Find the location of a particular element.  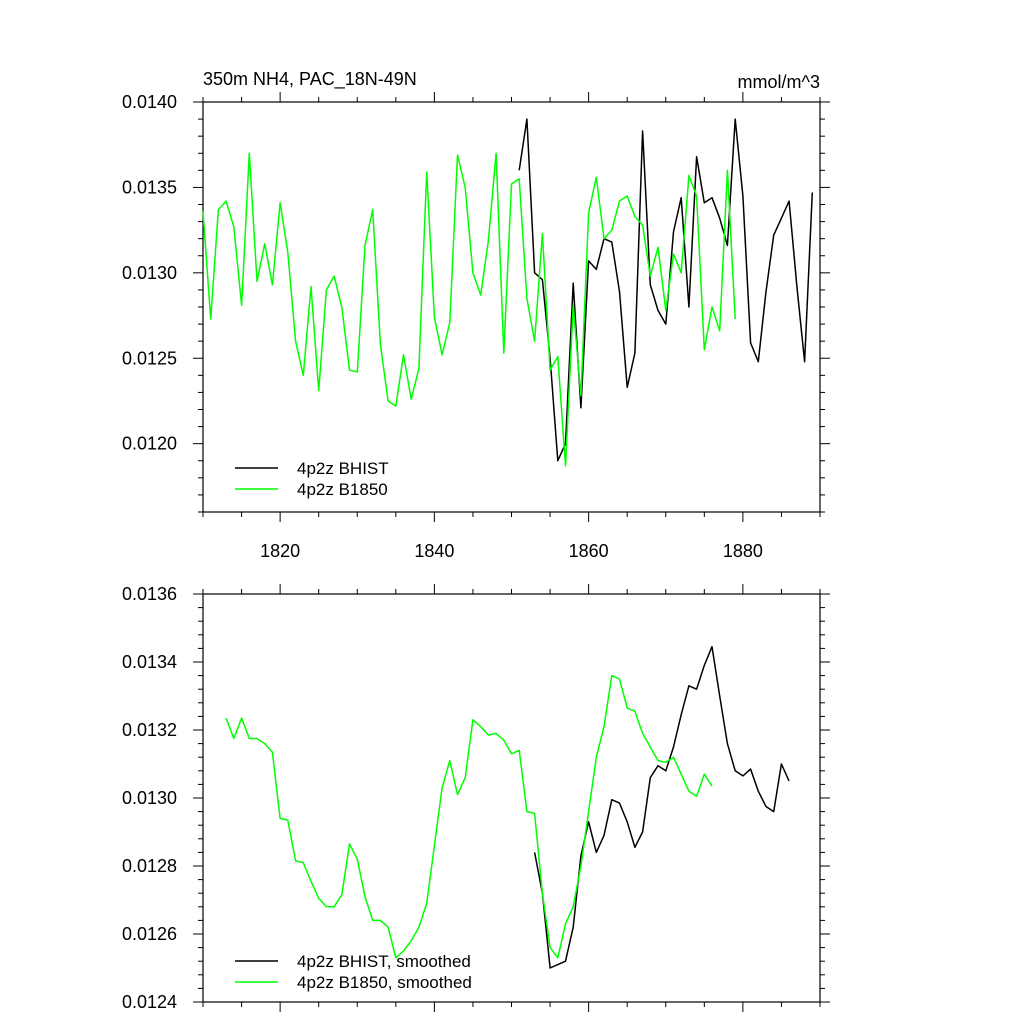

y-tick-label: 0.0128 is located at coordinates (149, 866).